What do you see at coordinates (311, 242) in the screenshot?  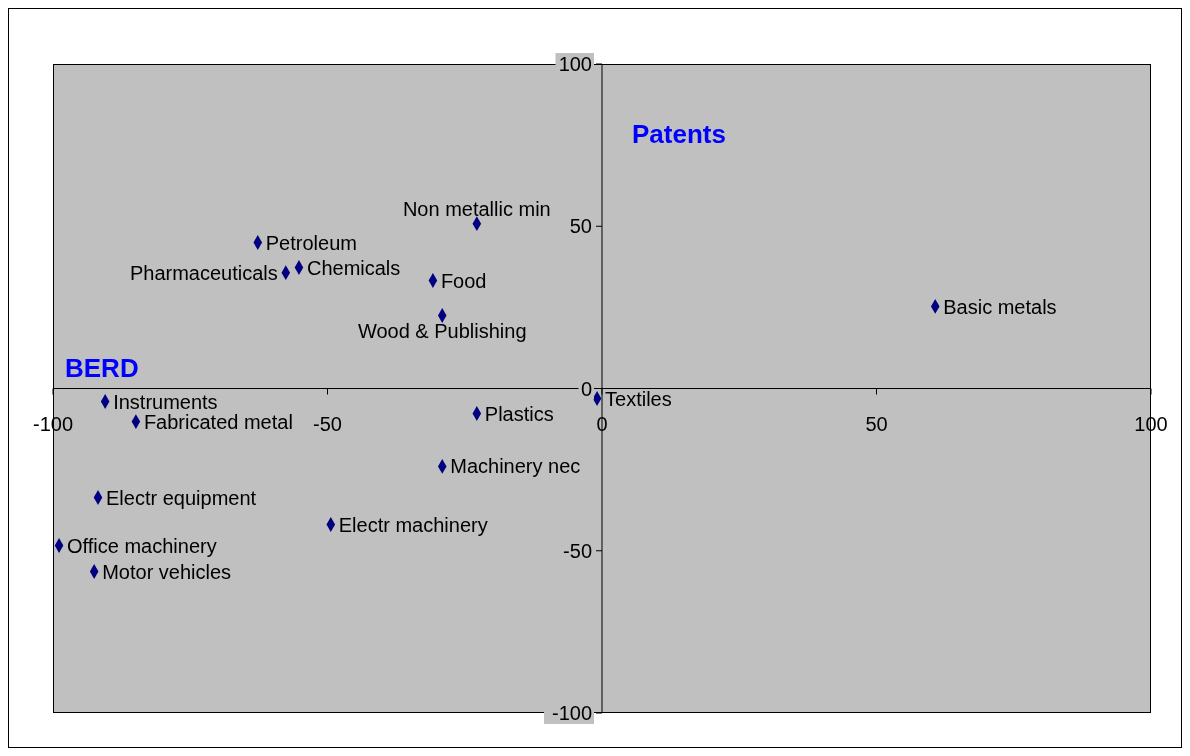 I see `annotation: Petroleum` at bounding box center [311, 242].